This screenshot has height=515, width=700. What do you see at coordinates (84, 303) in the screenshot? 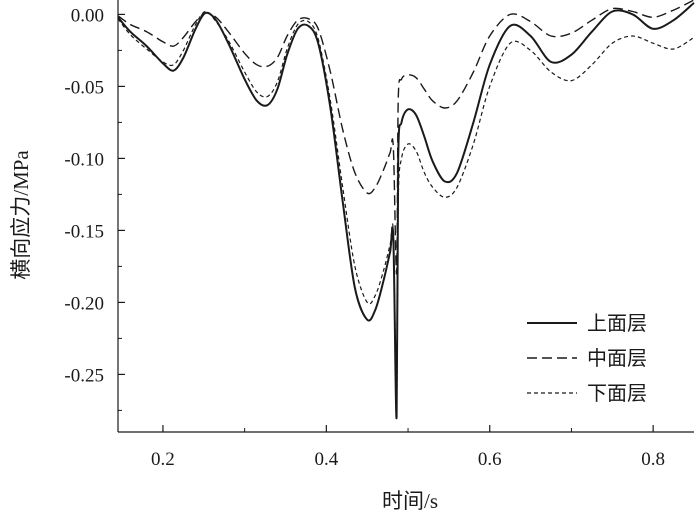
I see `y-tick-label: -0.20` at bounding box center [84, 303].